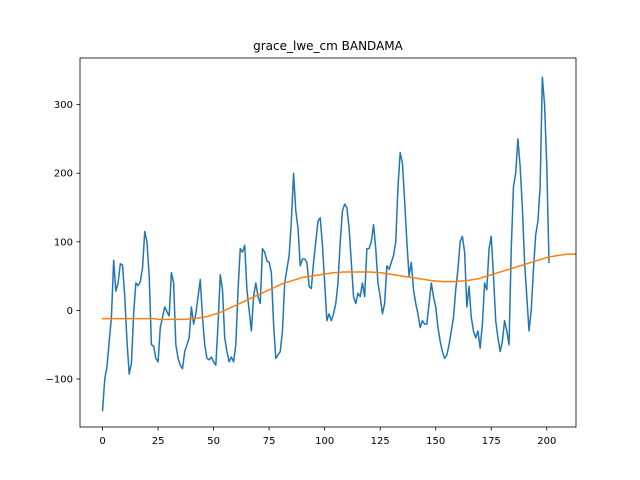 The width and height of the screenshot is (640, 480). Describe the element at coordinates (63, 174) in the screenshot. I see `y-tick-label: 200` at that location.